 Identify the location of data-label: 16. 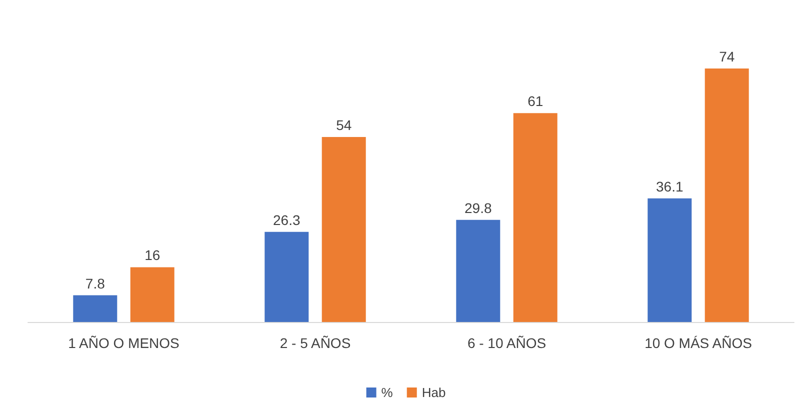
(152, 255).